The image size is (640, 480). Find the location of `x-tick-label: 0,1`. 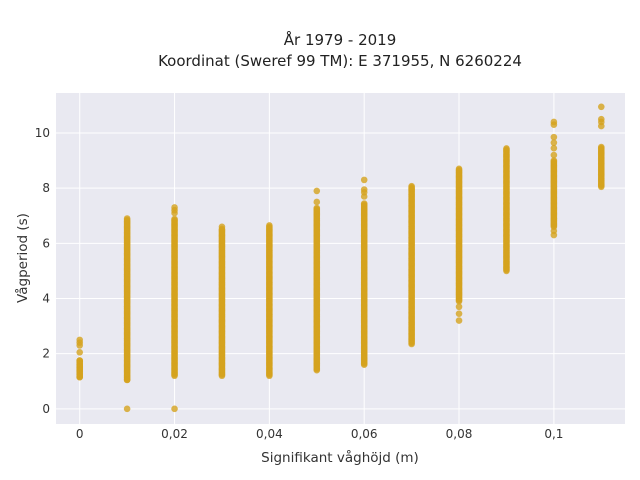

x-tick-label: 0,1 is located at coordinates (553, 434).